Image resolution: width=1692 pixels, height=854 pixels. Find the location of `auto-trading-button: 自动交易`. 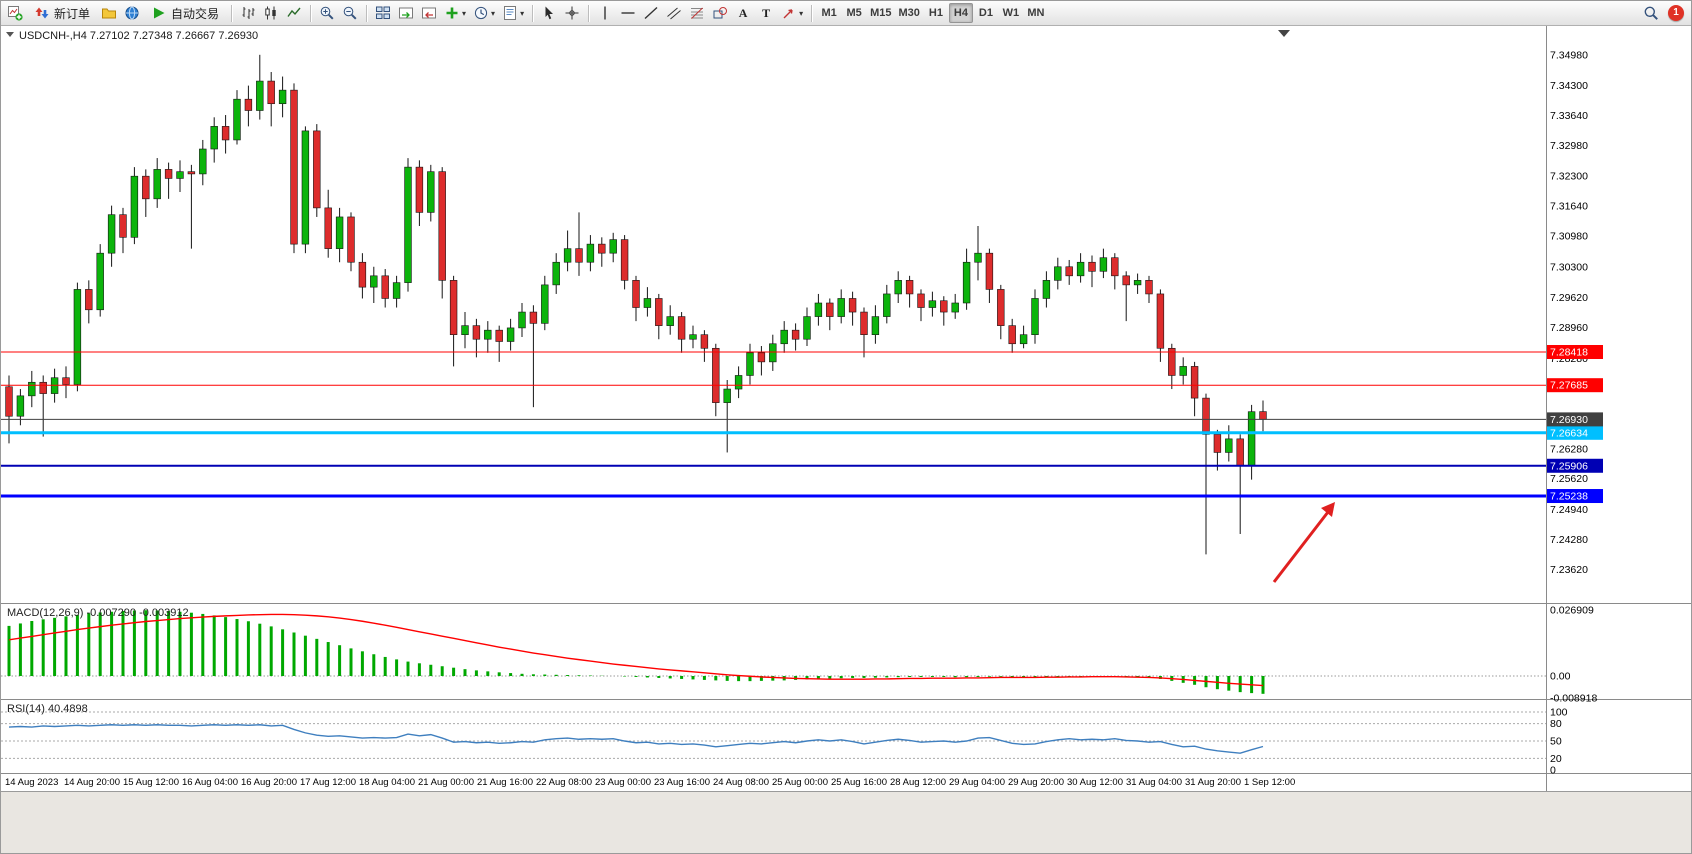

auto-trading-button: 自动交易 is located at coordinates (185, 13).